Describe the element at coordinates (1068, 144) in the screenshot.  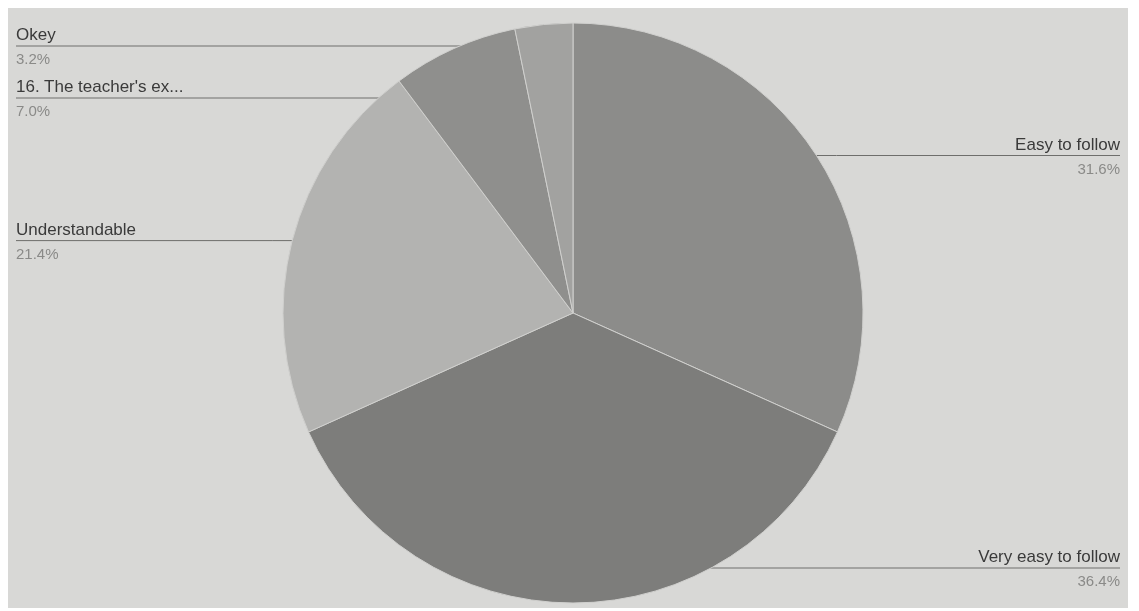
I see `slice-label: Easy to follow` at that location.